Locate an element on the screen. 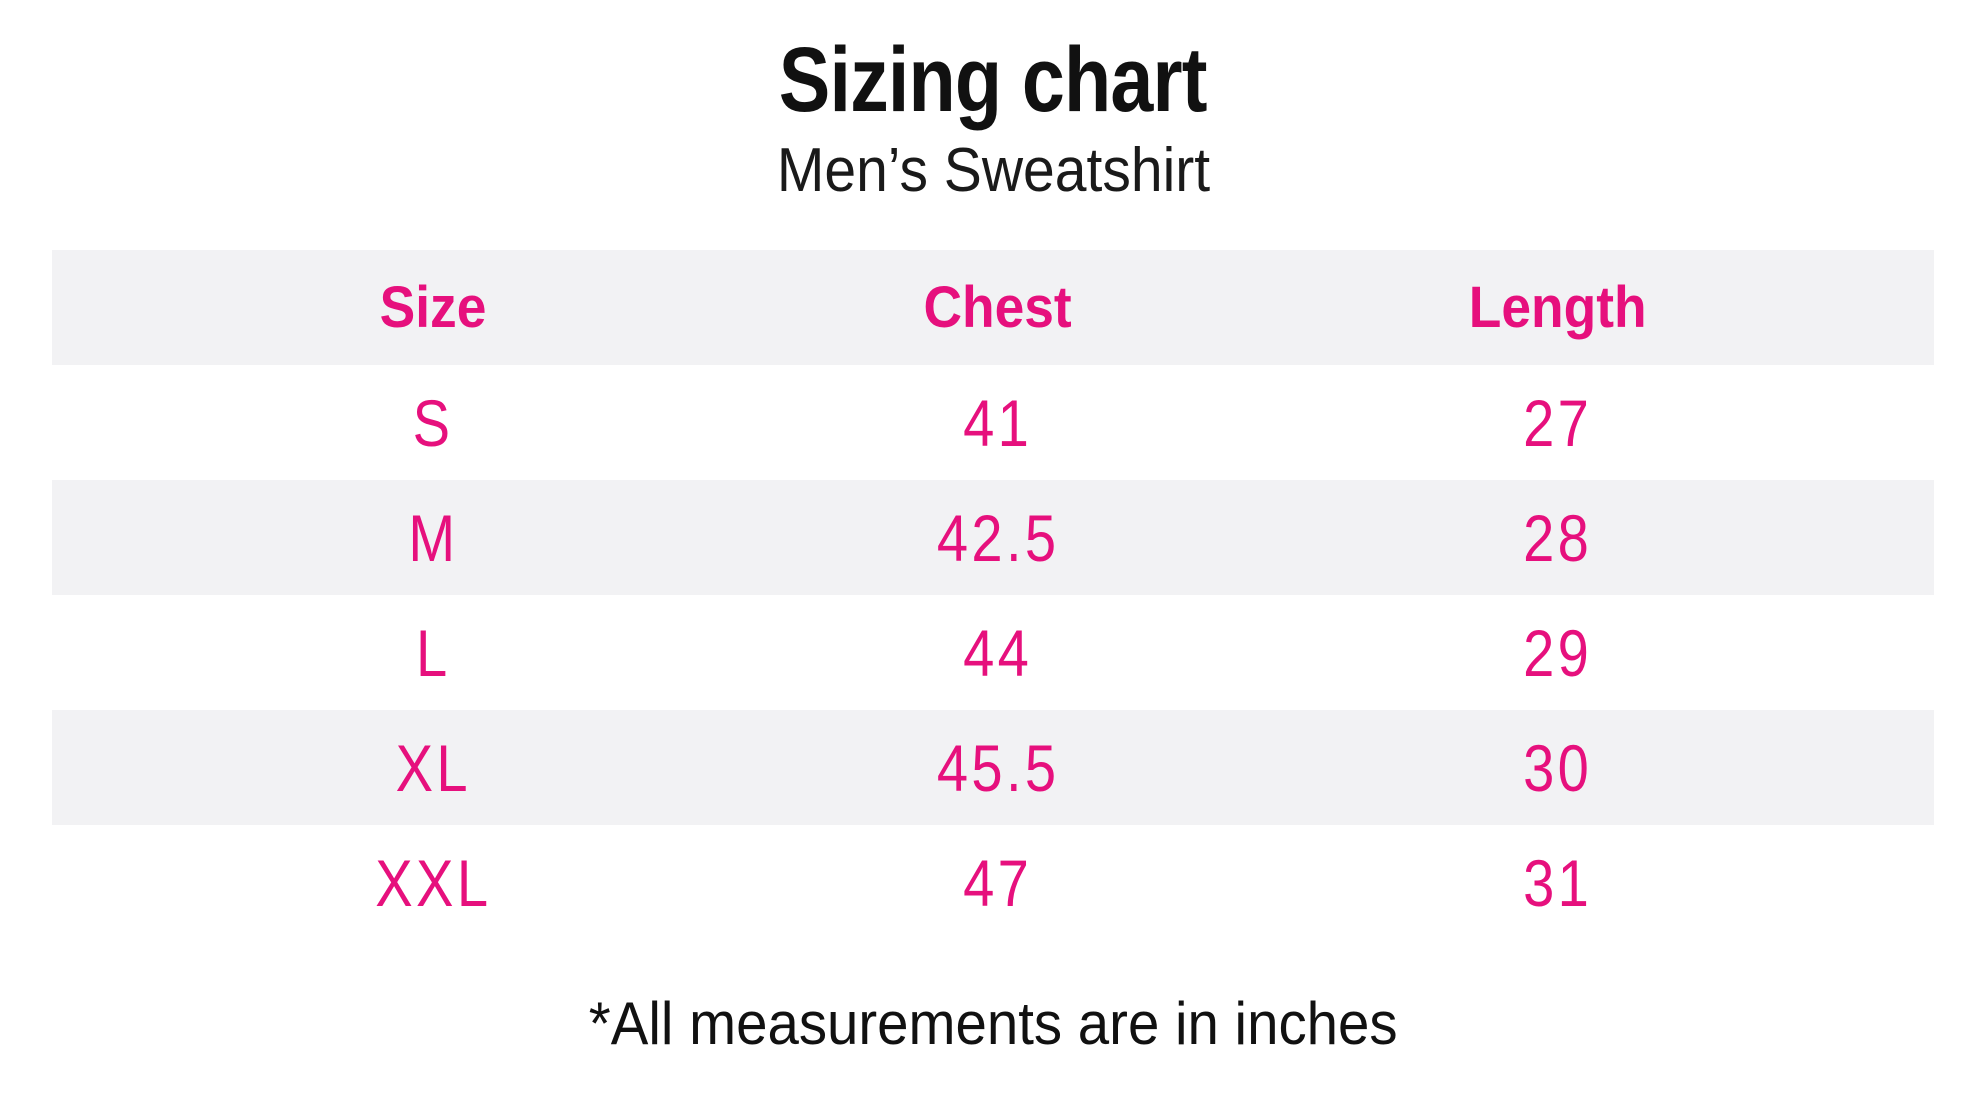 The height and width of the screenshot is (1117, 1986). size-cell: L is located at coordinates (433, 653).